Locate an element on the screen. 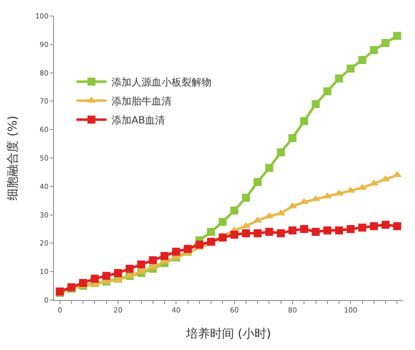 The width and height of the screenshot is (415, 350). legend-label: 添加人源血小板裂解物 is located at coordinates (161, 82).